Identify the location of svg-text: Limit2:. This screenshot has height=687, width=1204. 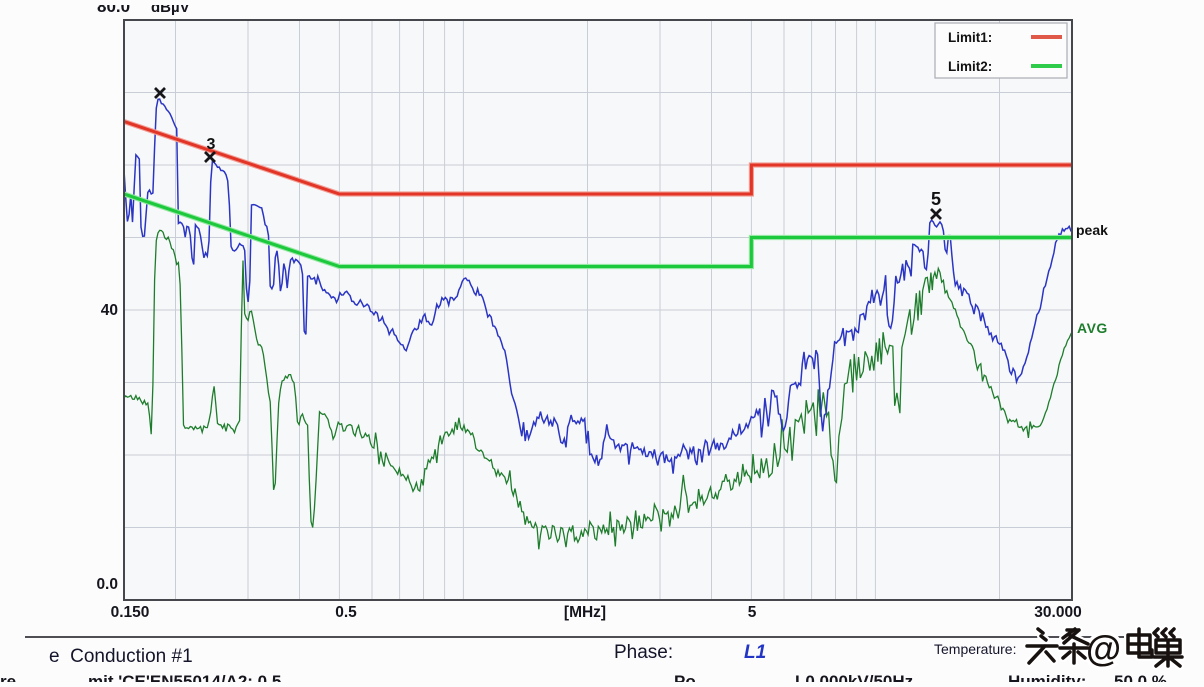
(970, 66).